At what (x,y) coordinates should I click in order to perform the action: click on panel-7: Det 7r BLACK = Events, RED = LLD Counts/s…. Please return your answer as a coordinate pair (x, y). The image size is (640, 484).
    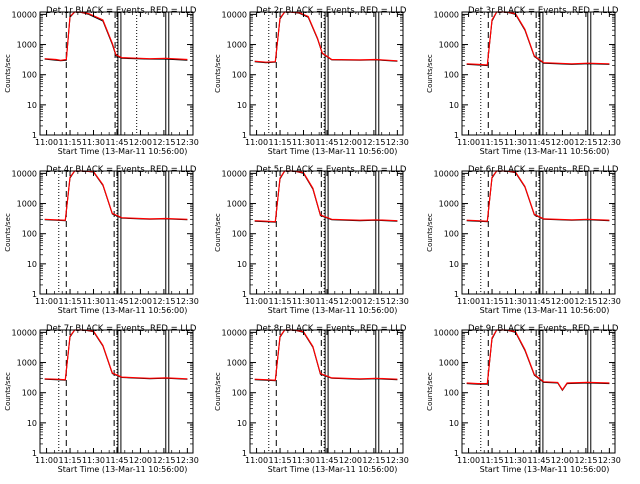
    Looking at the image, I should click on (101, 399).